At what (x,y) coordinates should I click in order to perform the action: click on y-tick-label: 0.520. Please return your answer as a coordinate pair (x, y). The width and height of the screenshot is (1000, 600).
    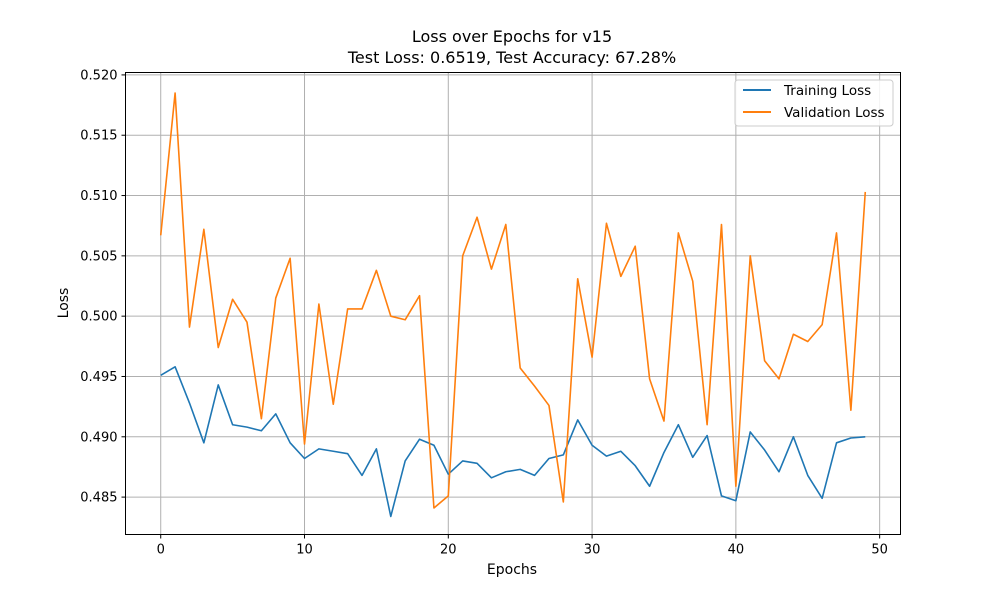
    Looking at the image, I should click on (98, 75).